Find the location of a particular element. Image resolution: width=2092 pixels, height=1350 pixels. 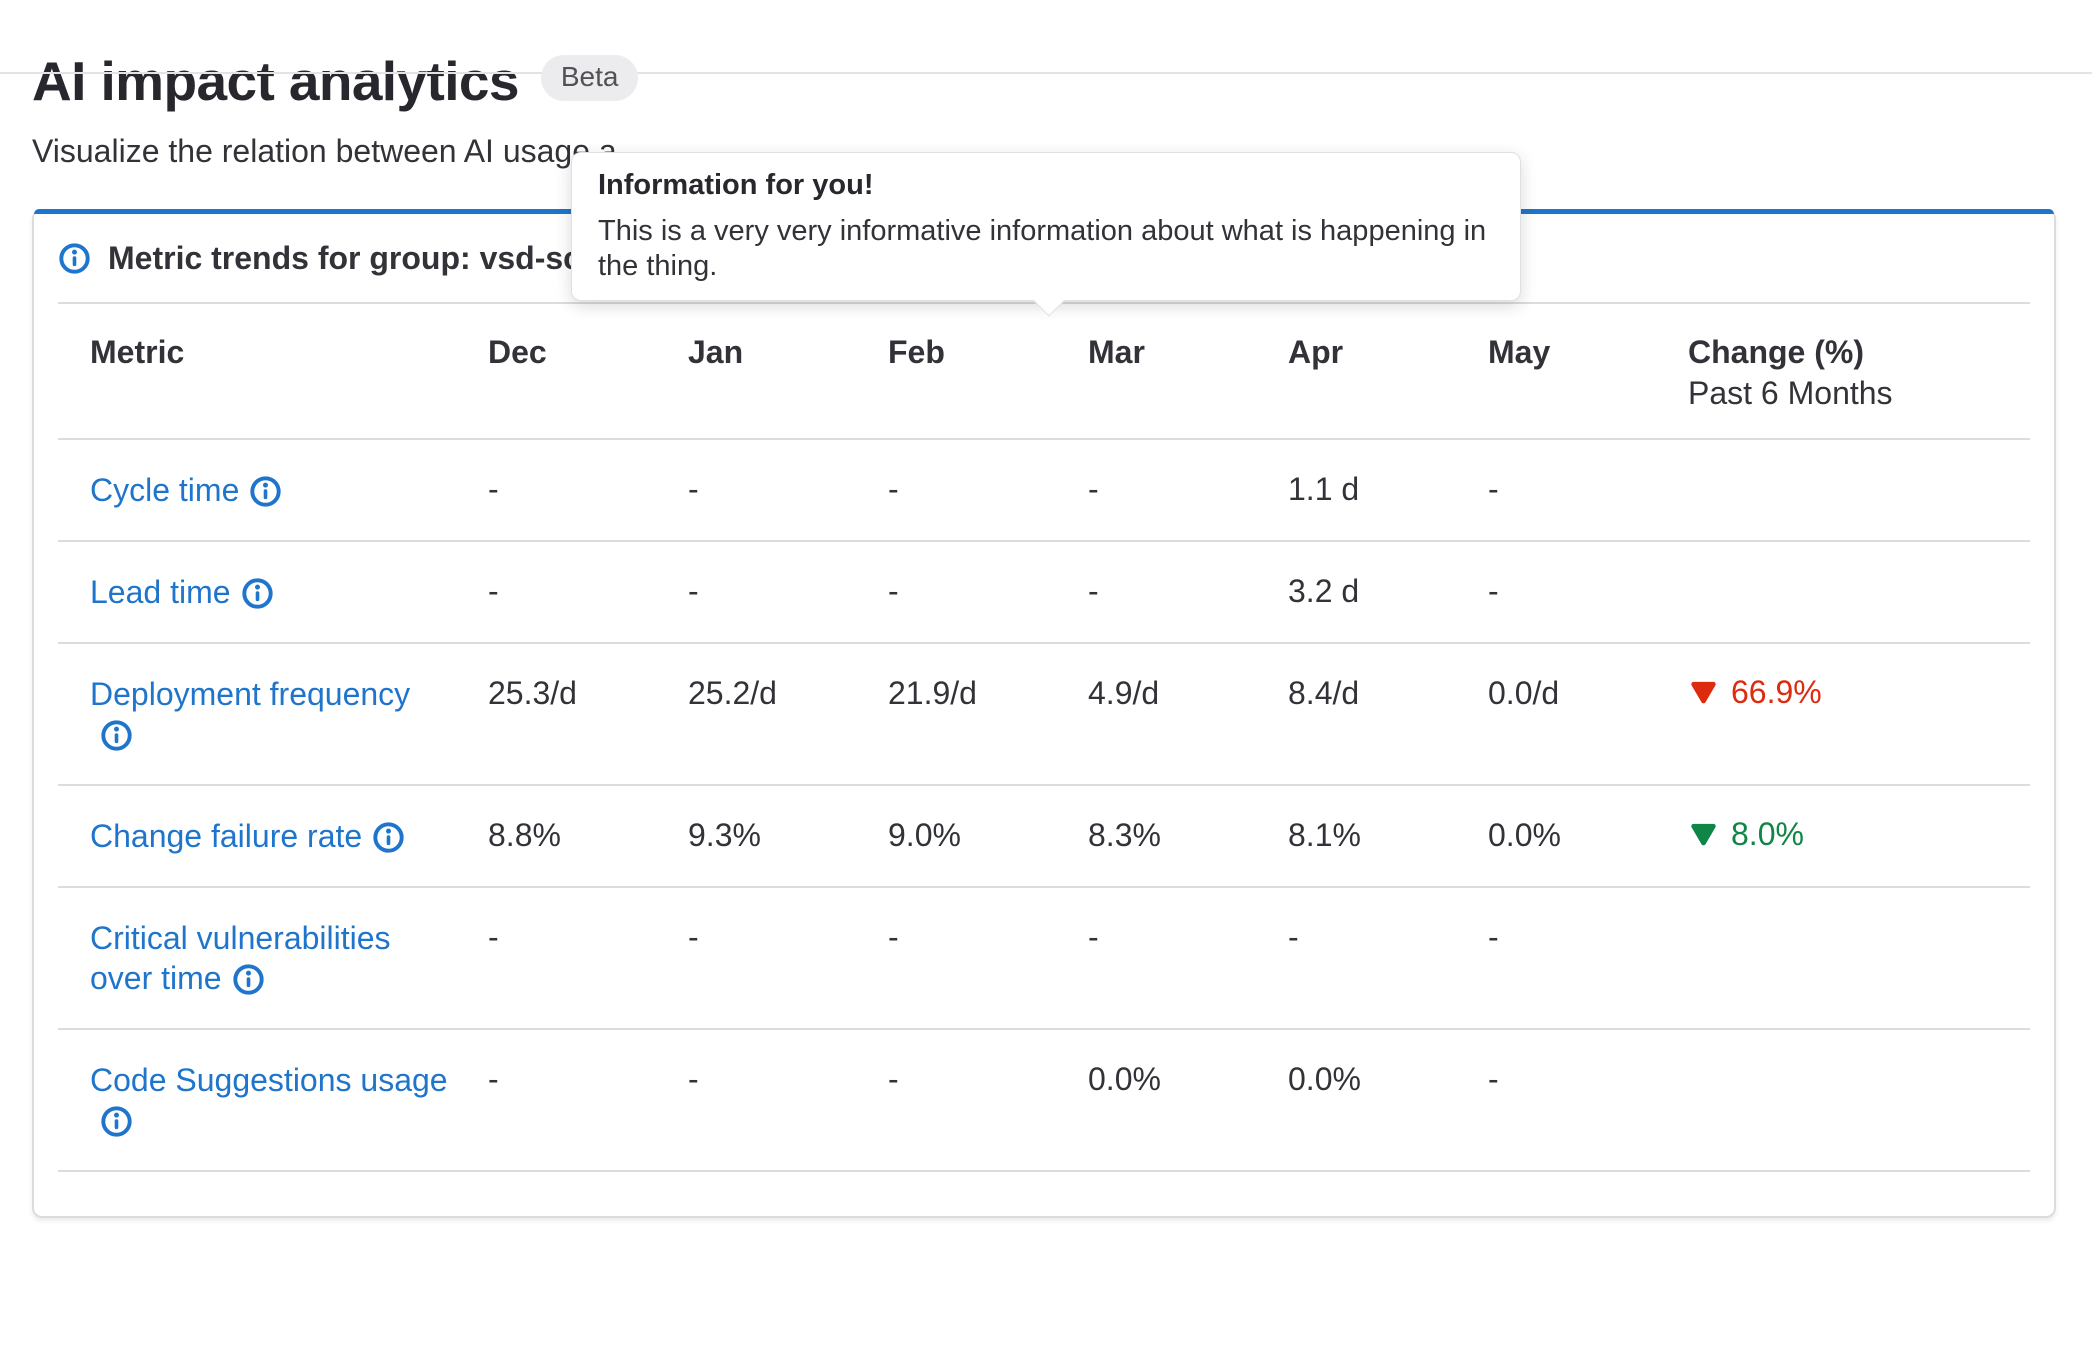

metric-cell: Deployment frequency is located at coordinates (257, 713).